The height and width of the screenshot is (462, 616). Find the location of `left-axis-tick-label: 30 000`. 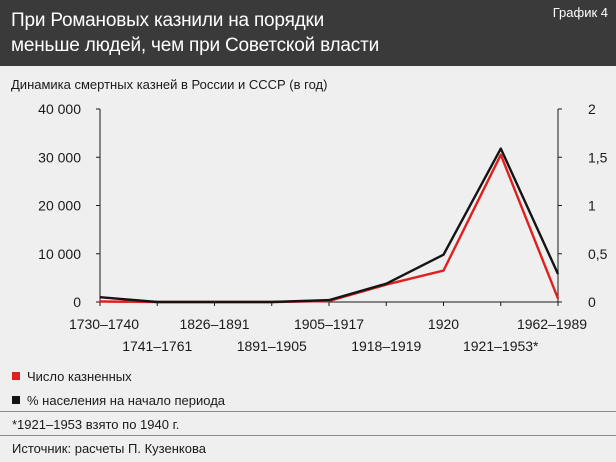

left-axis-tick-label: 30 000 is located at coordinates (59, 157).